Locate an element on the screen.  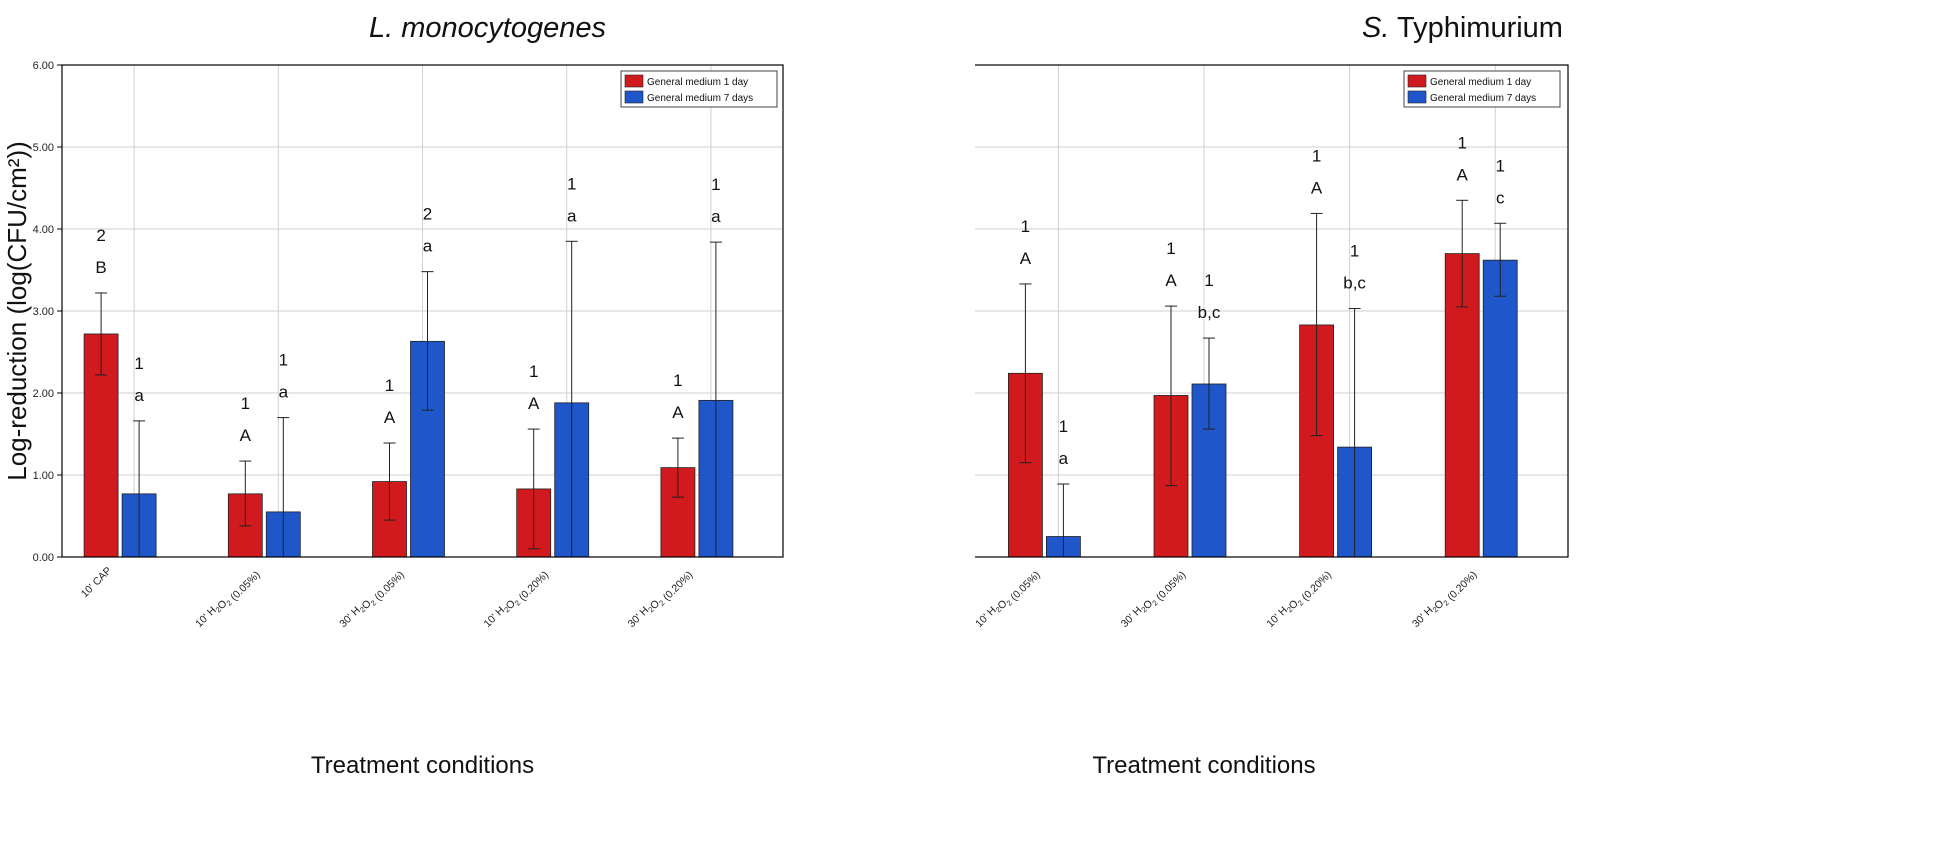
y-tick-label: 5.00 is located at coordinates (43, 148).